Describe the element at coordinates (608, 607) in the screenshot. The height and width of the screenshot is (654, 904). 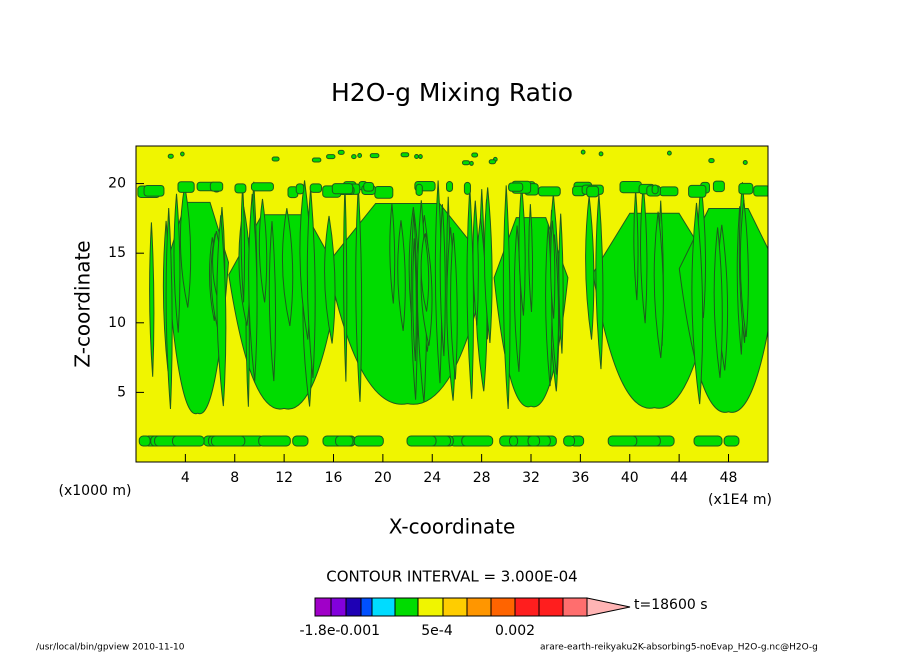
I see `colorbar-arrow` at that location.